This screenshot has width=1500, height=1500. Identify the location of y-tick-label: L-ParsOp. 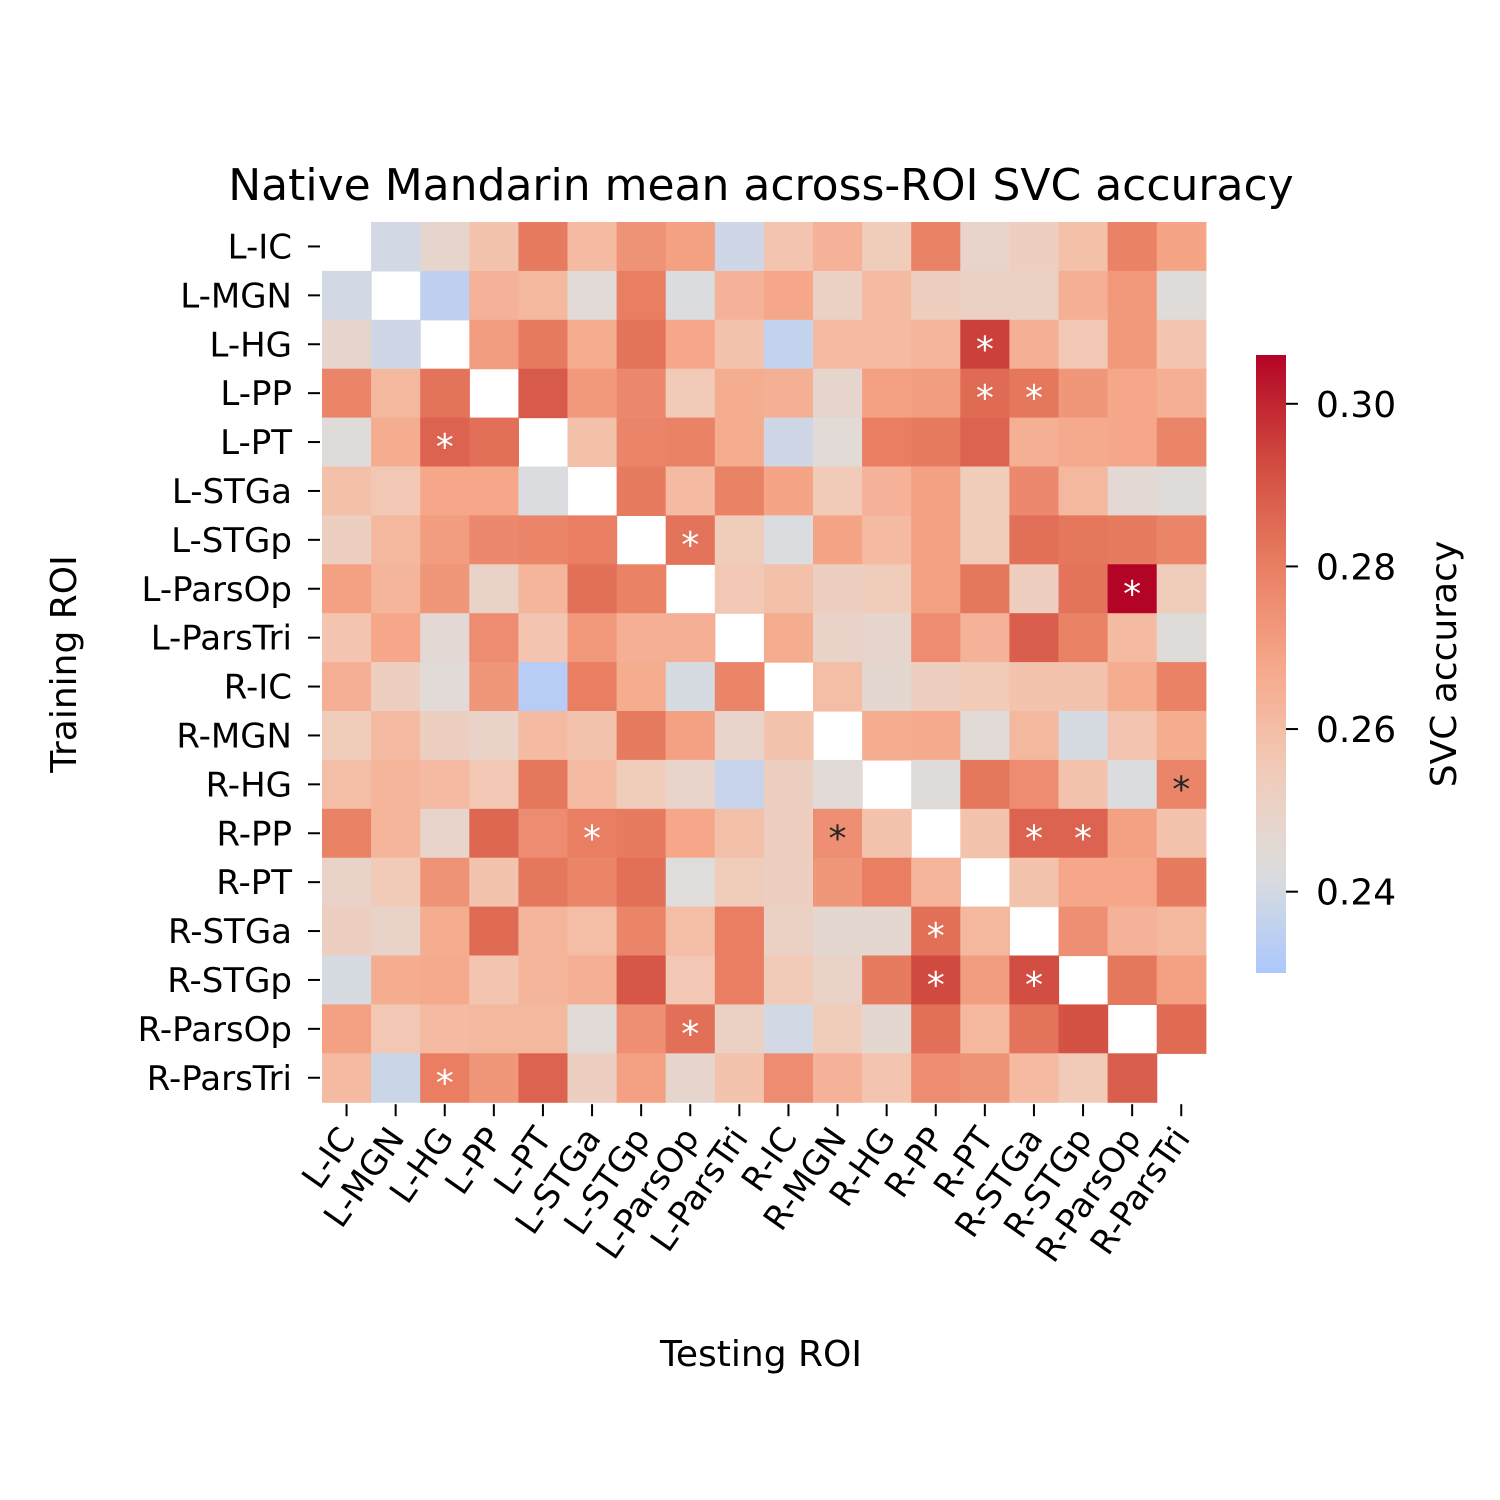
(217, 590).